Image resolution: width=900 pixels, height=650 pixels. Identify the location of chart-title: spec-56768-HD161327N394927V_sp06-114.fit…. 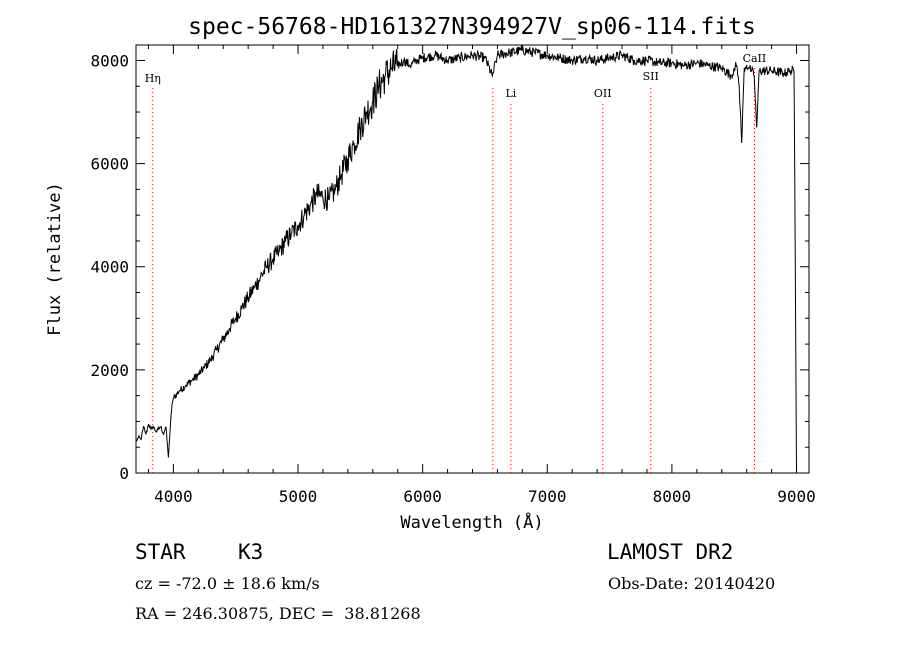
(472, 27).